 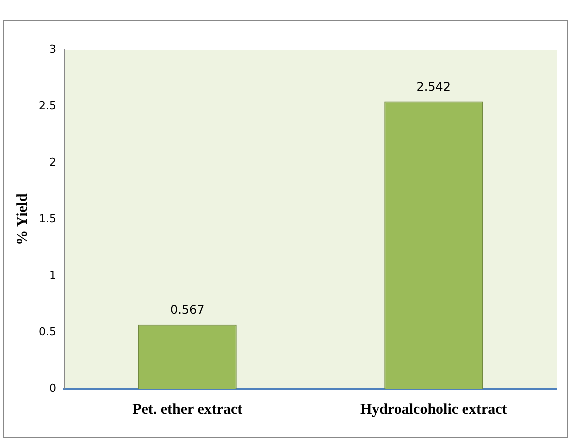 I want to click on y-axis-title: % Yield, so click(x=22, y=219).